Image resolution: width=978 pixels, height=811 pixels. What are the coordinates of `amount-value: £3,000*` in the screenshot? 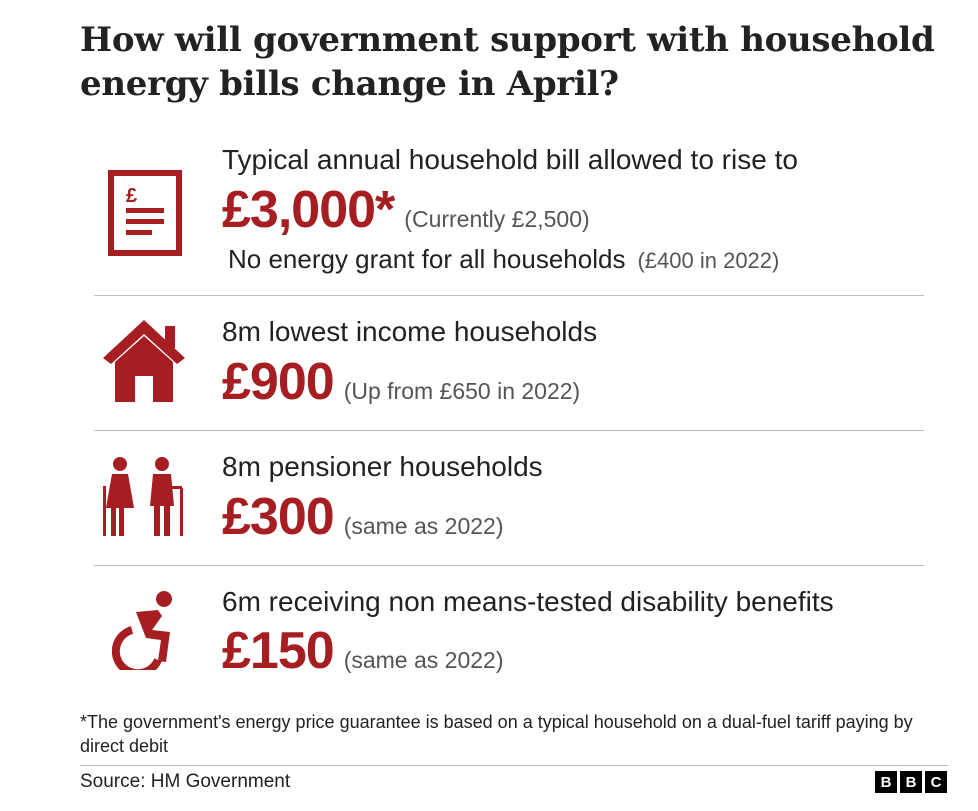 It's located at (308, 210).